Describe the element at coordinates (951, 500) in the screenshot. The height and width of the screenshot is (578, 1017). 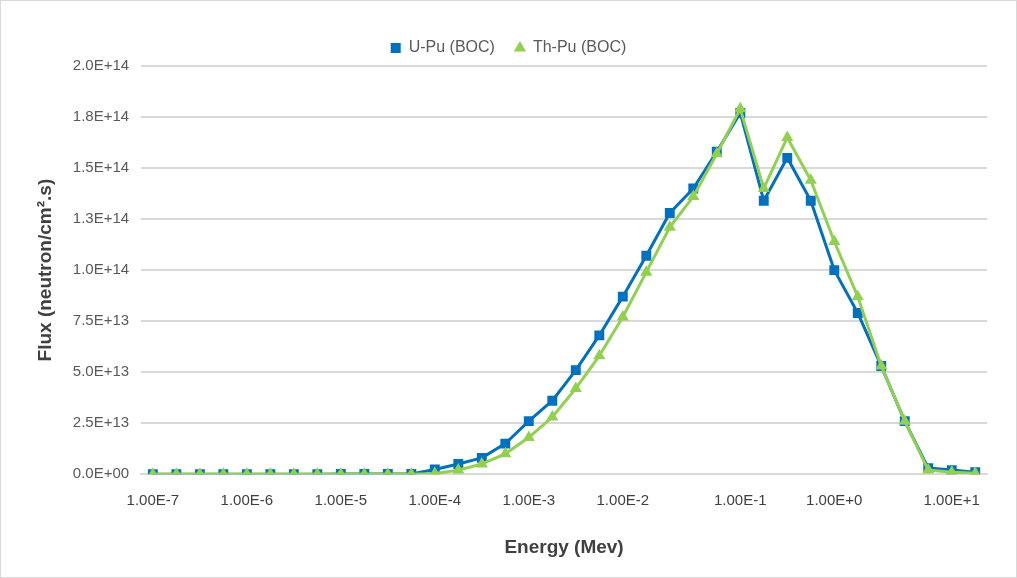
I see `x-tick-label: 1.00E+1` at that location.